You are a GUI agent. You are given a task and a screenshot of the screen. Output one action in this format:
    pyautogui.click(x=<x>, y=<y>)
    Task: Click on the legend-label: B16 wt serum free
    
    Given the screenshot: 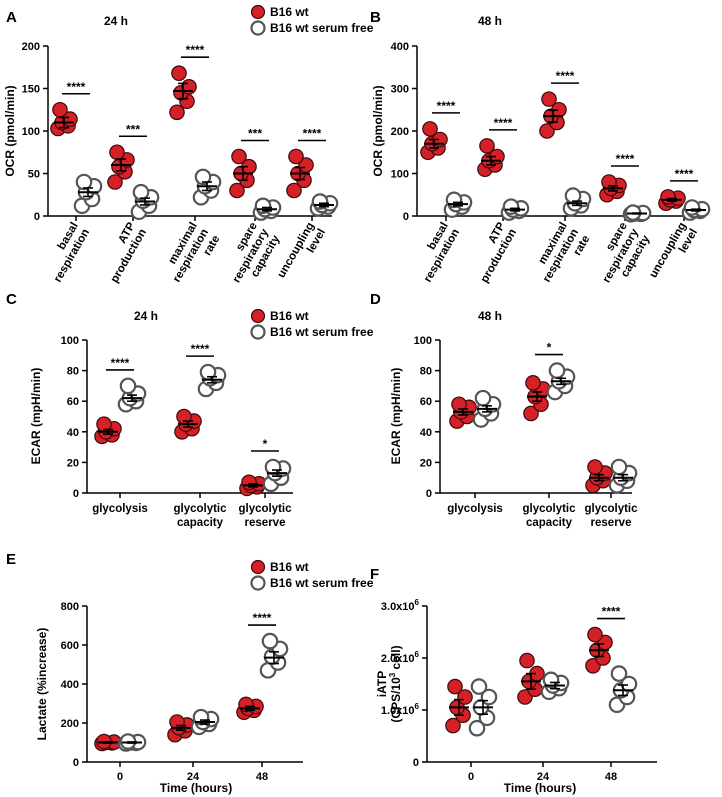 What is the action you would take?
    pyautogui.click(x=322, y=332)
    